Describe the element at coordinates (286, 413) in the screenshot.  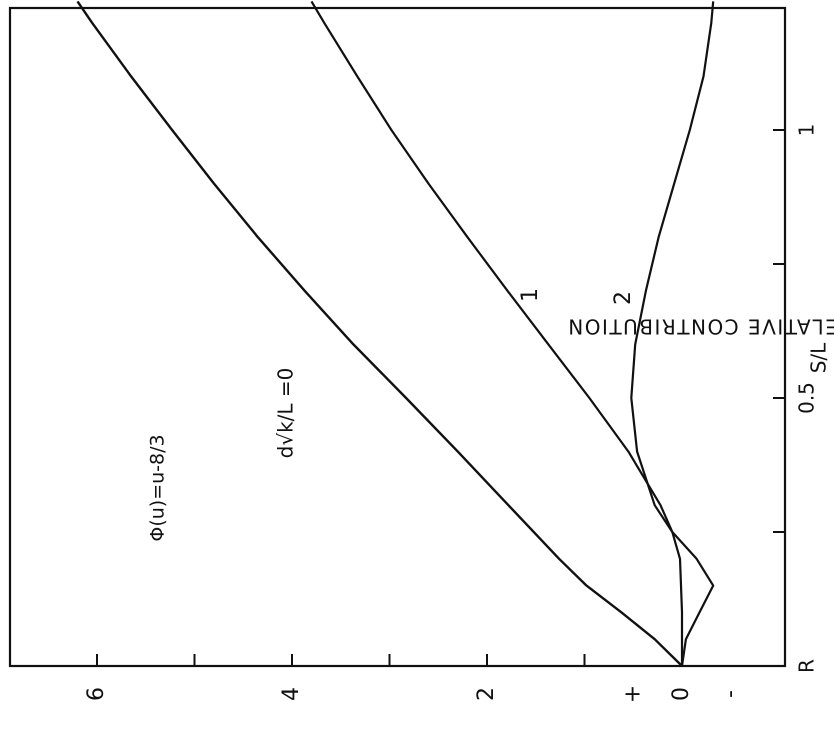
I see `series-label-1: d√k/L =0` at that location.